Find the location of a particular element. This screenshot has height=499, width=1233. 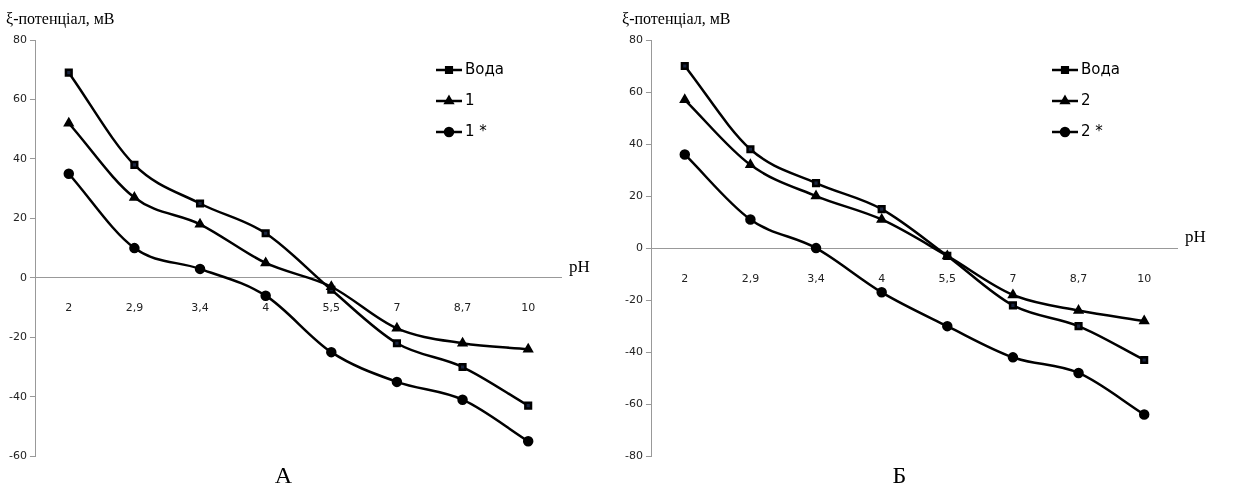

text: Б is located at coordinates (899, 474).